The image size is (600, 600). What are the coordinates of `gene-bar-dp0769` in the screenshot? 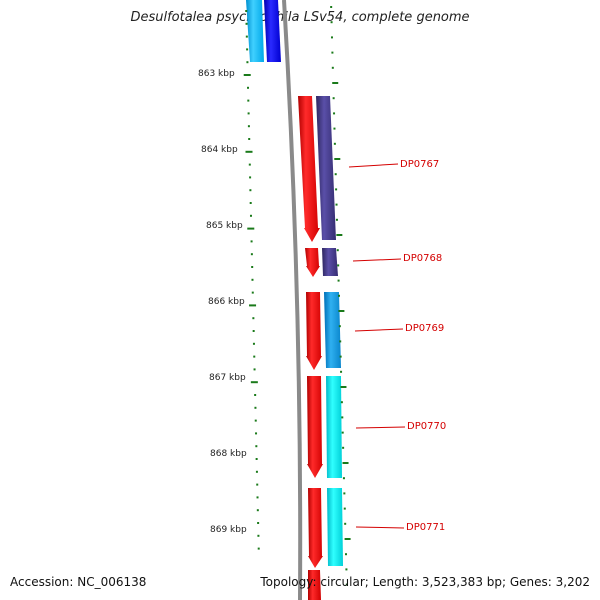 It's located at (332, 330).